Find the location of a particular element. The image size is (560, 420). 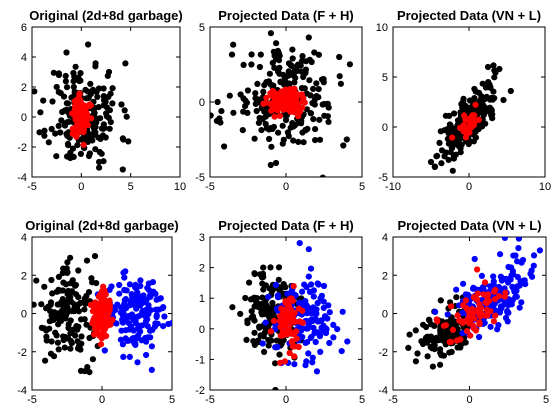

y-tick-label: -2 is located at coordinates (200, 391).